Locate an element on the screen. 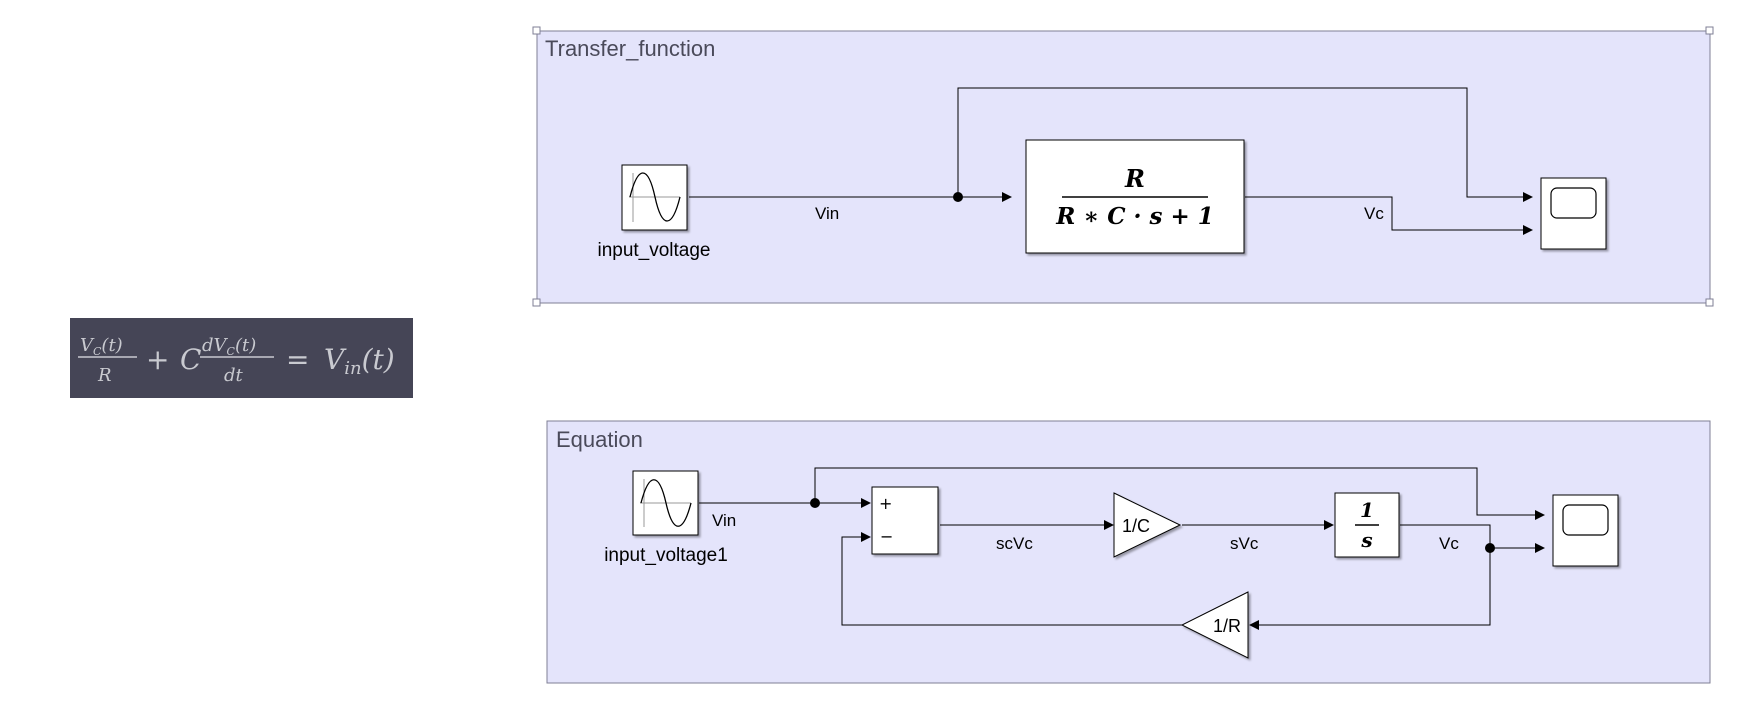 This screenshot has height=722, width=1752. sine-wave-source-block is located at coordinates (654, 197).